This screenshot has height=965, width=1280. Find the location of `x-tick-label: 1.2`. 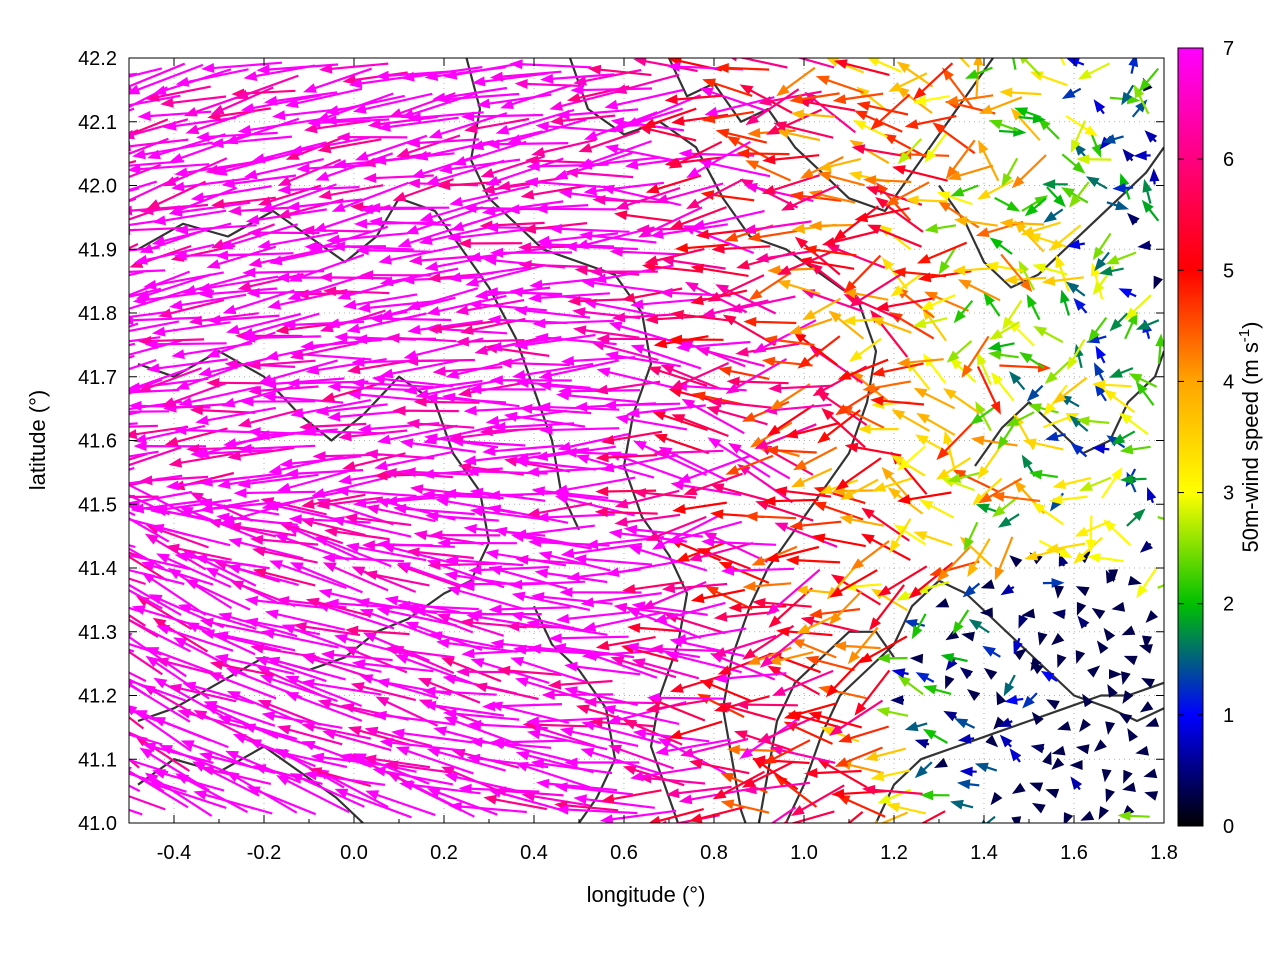

x-tick-label: 1.2 is located at coordinates (894, 853).